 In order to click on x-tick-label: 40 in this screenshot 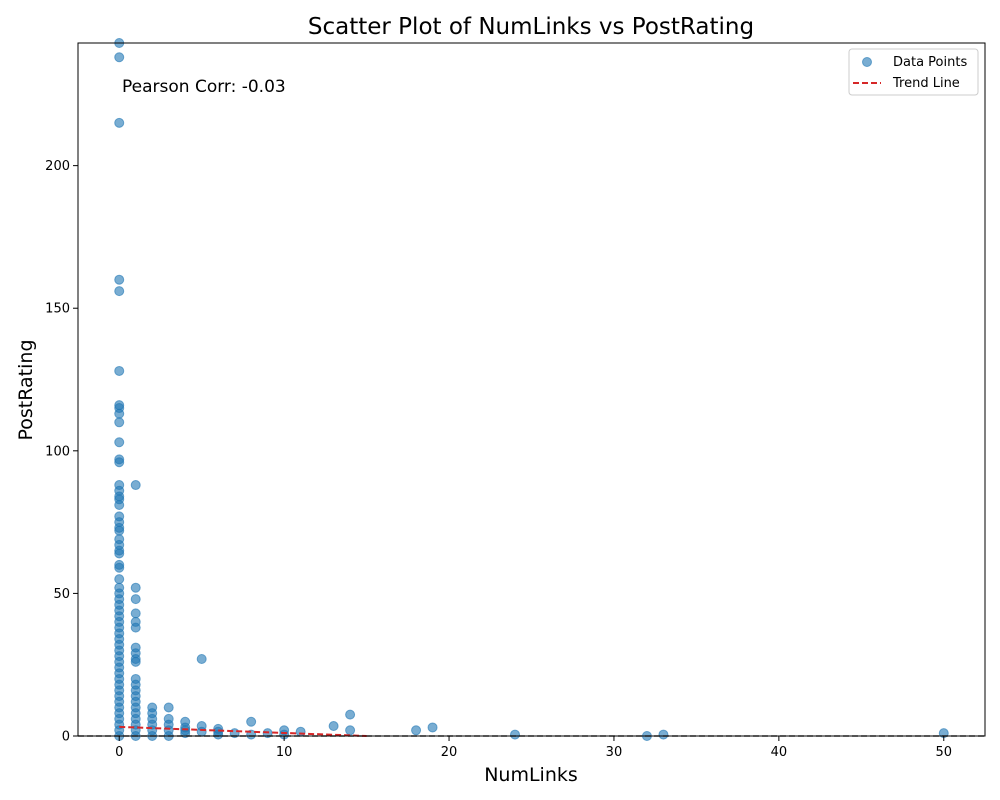, I will do `click(779, 752)`.